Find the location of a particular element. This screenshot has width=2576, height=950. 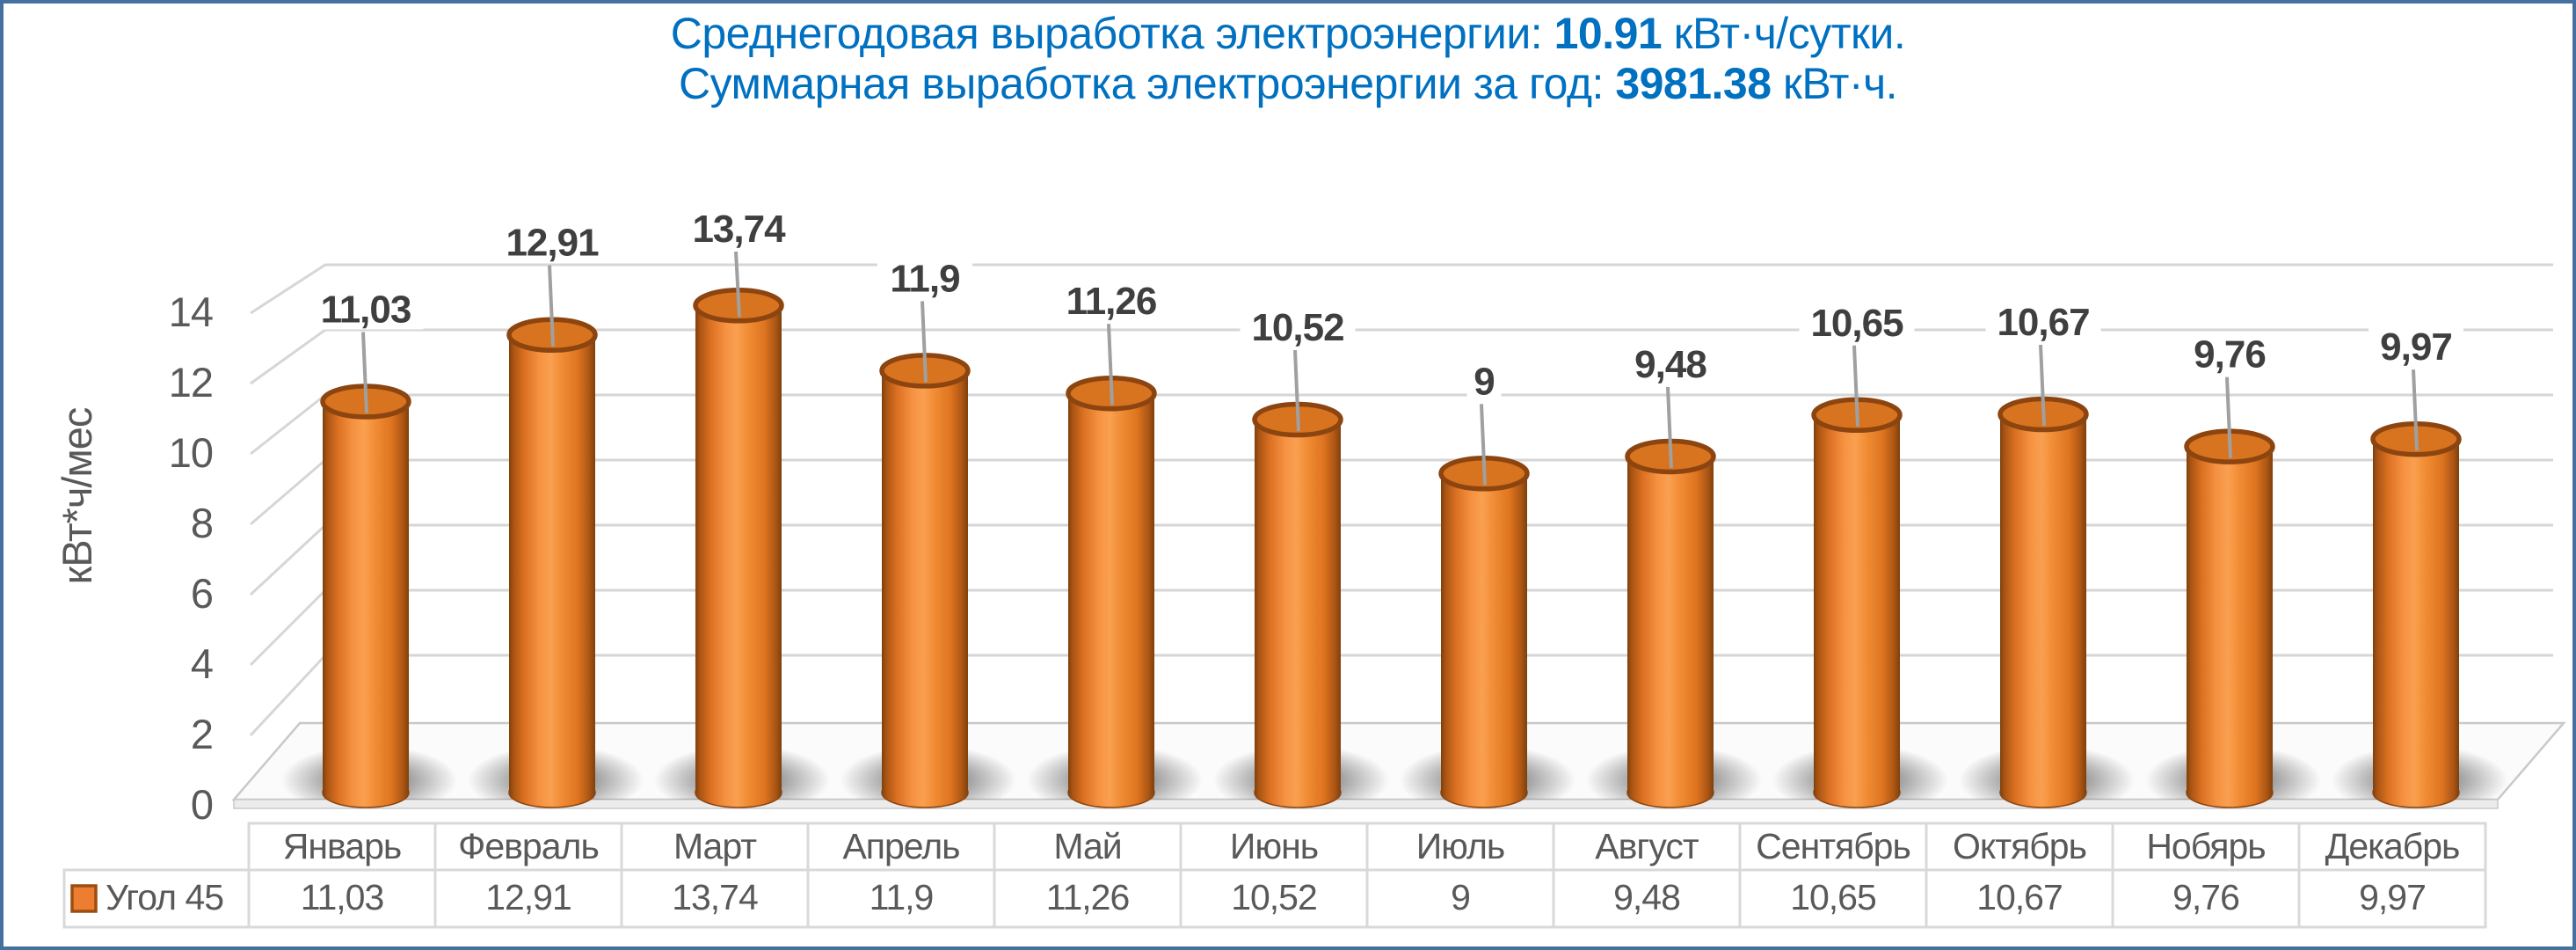

y-tick-label: 14 is located at coordinates (191, 312).